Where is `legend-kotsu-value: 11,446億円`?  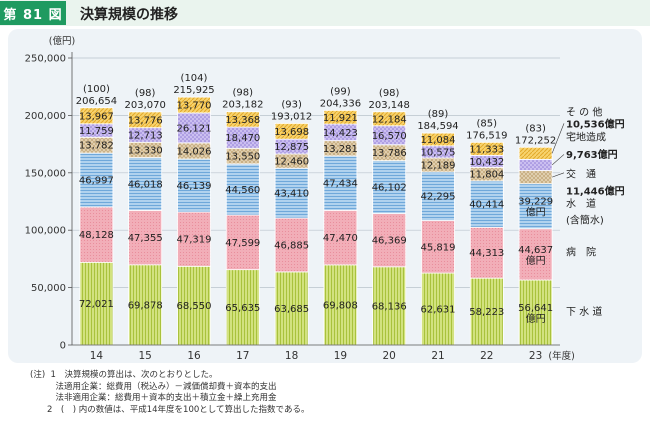
legend-kotsu-value: 11,446億円 is located at coordinates (595, 191).